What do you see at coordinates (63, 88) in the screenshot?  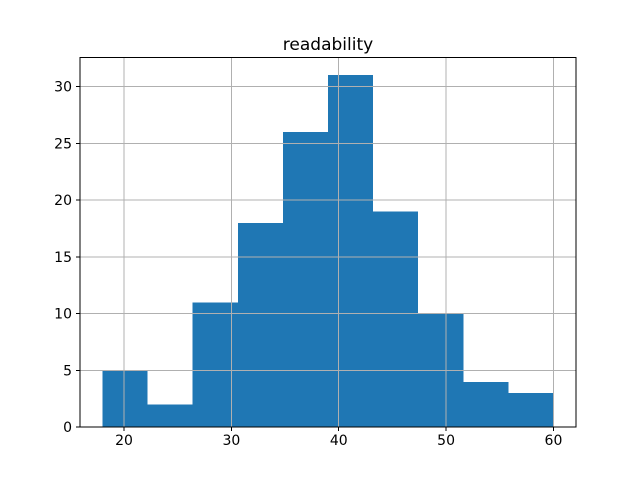 I see `y-tick-label: 30` at bounding box center [63, 88].